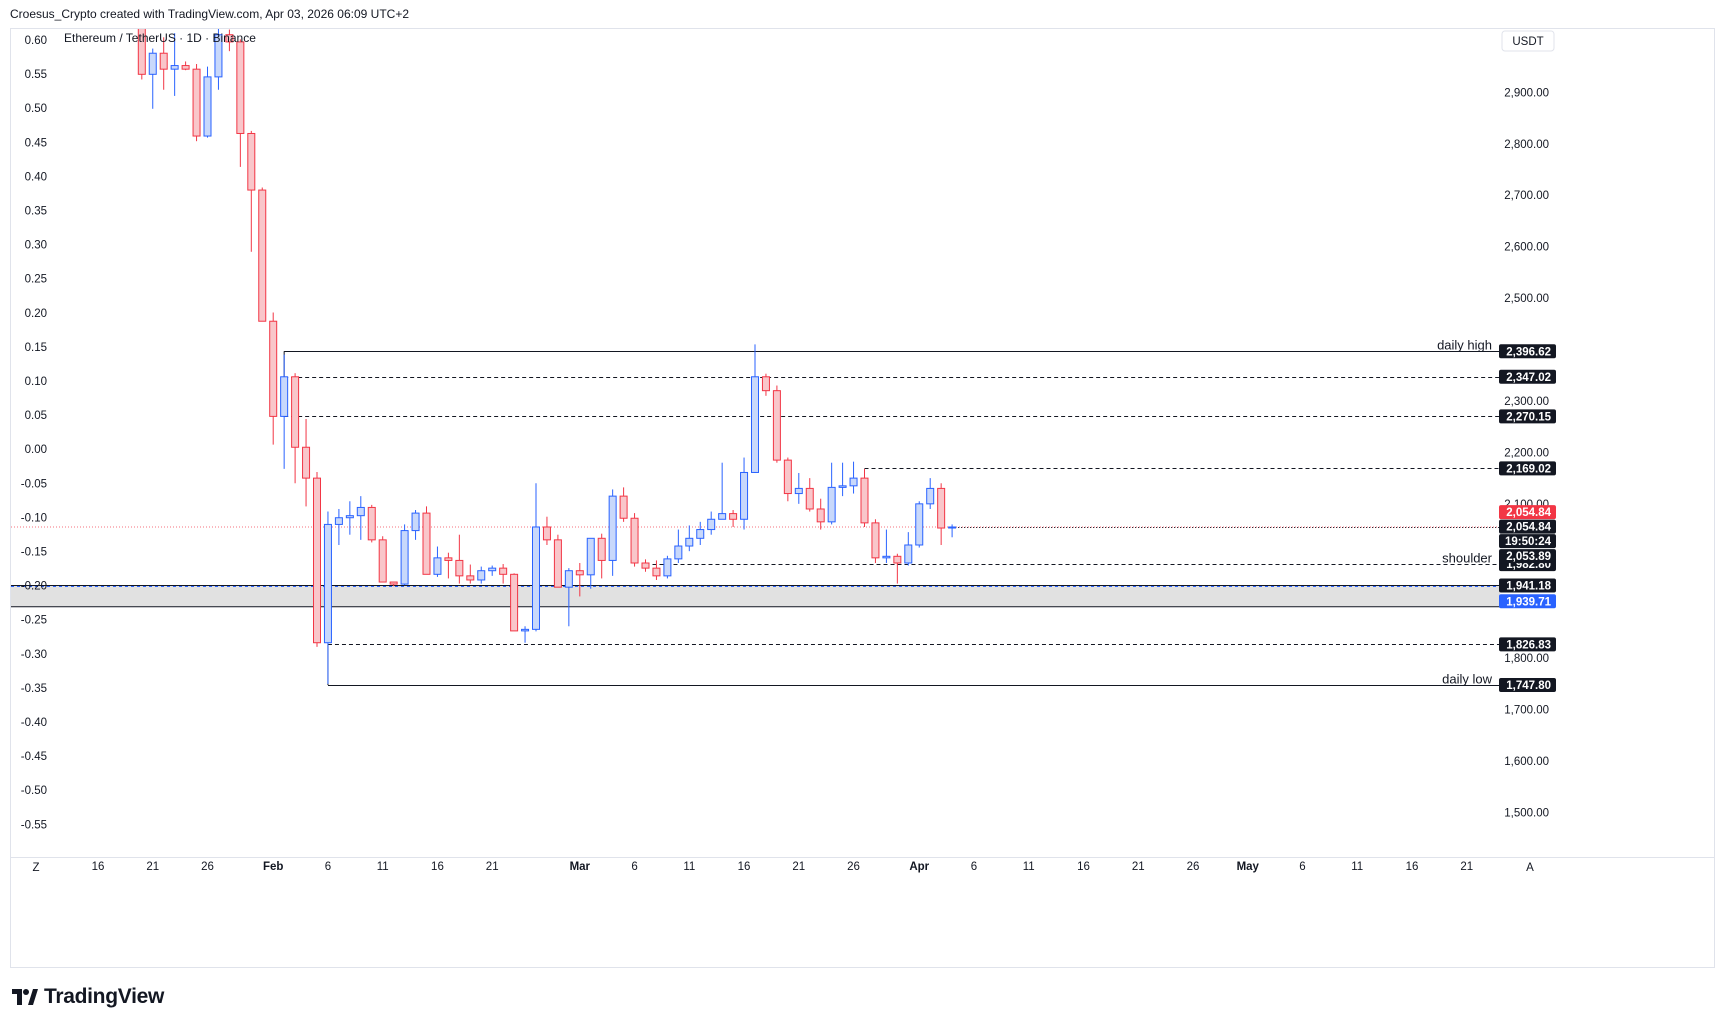 This screenshot has width=1720, height=1025. Describe the element at coordinates (35, 868) in the screenshot. I see `timezone-corner-label: Z` at that location.